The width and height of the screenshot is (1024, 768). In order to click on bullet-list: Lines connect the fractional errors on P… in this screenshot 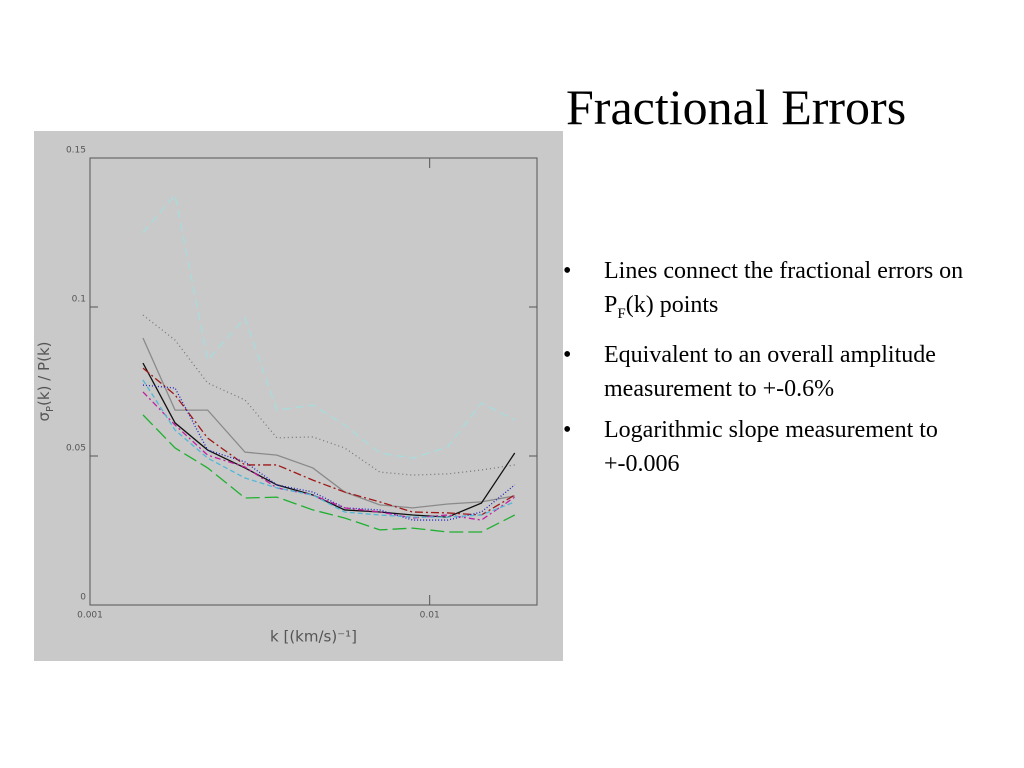, I will do `click(773, 371)`.